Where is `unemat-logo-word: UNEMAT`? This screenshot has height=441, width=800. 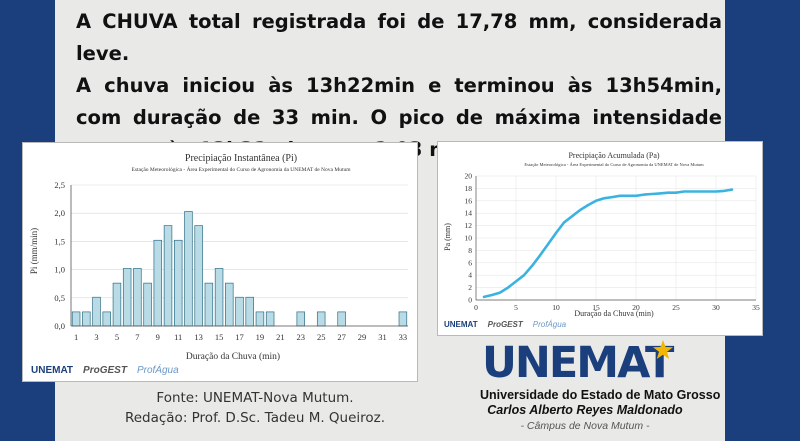 unemat-logo-word: UNEMAT is located at coordinates (578, 363).